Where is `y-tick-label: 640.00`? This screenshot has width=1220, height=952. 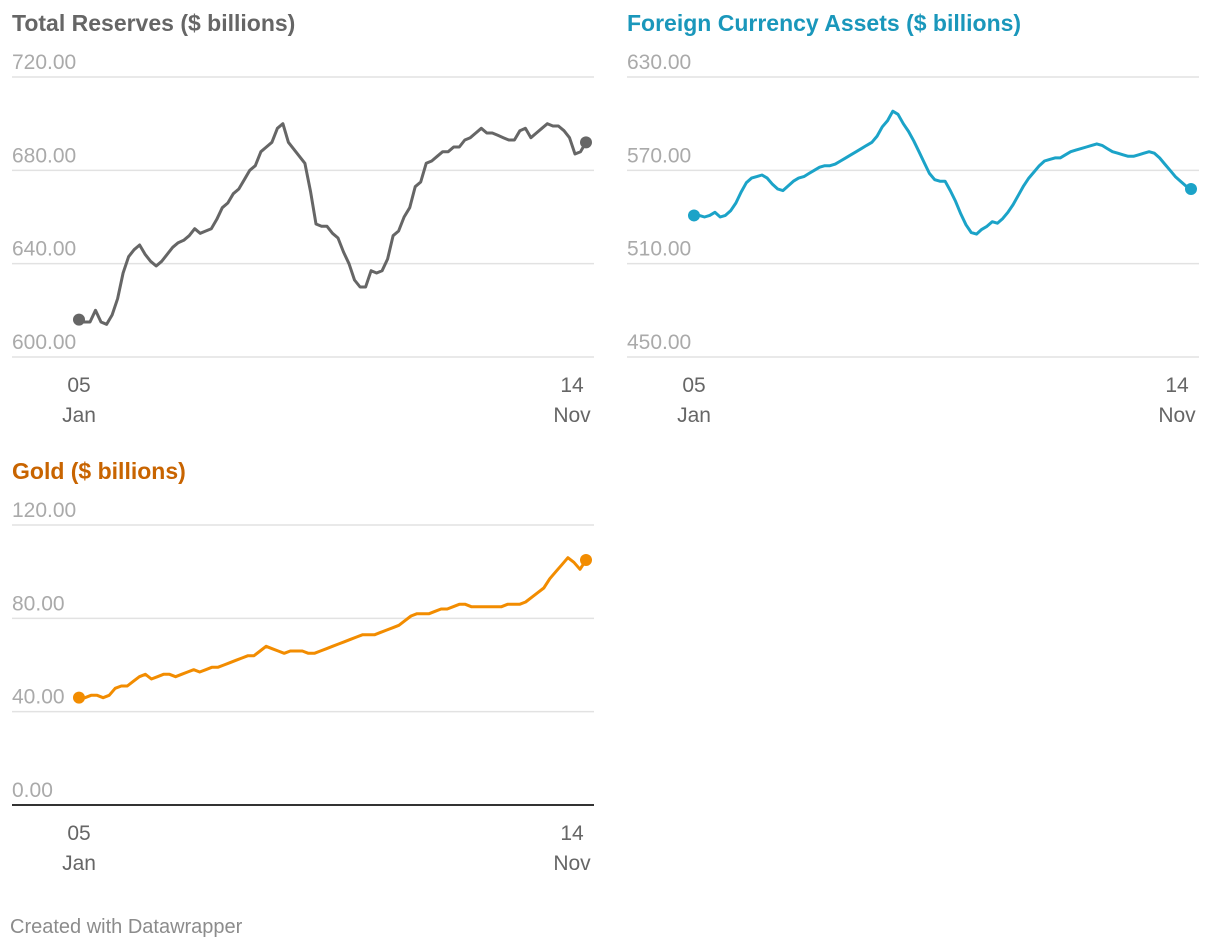 y-tick-label: 640.00 is located at coordinates (44, 249).